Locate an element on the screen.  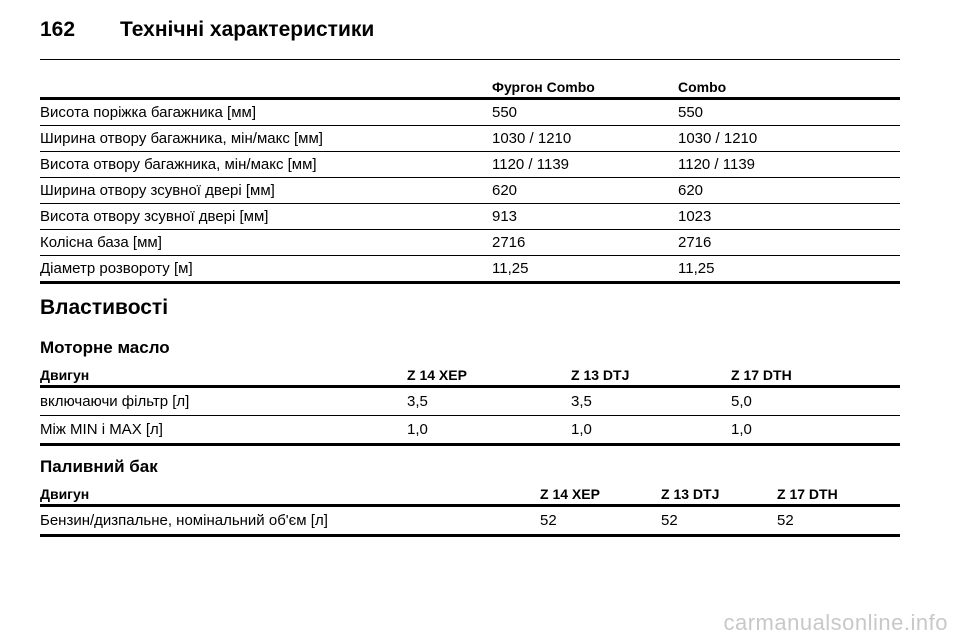
table-header-row: Фургон Combo Combo is located at coordinates (470, 88).